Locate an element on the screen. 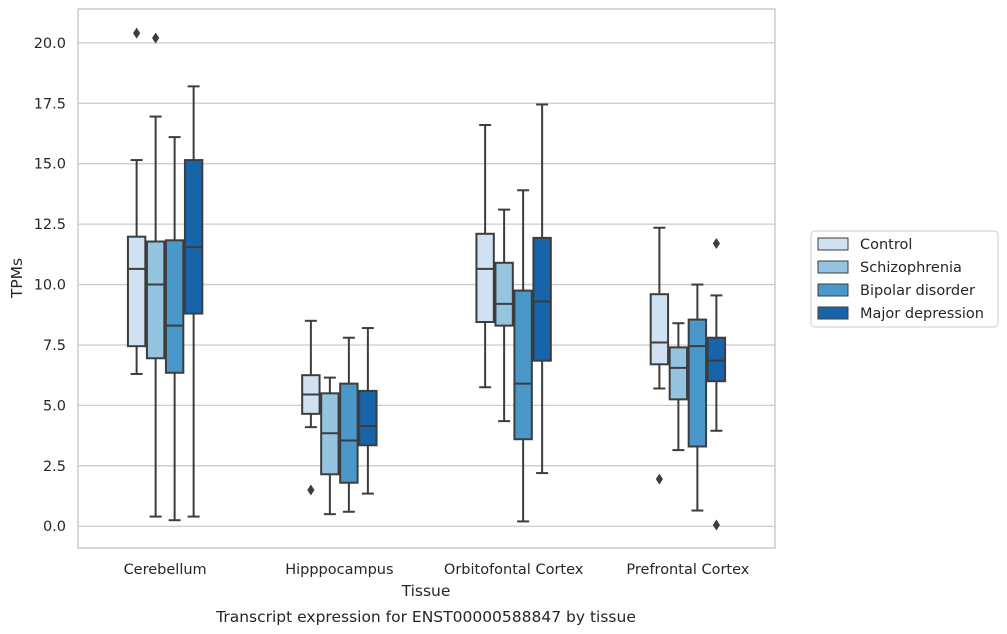 This screenshot has width=1007, height=634. x-tick-label: Cerebellum is located at coordinates (165, 570).